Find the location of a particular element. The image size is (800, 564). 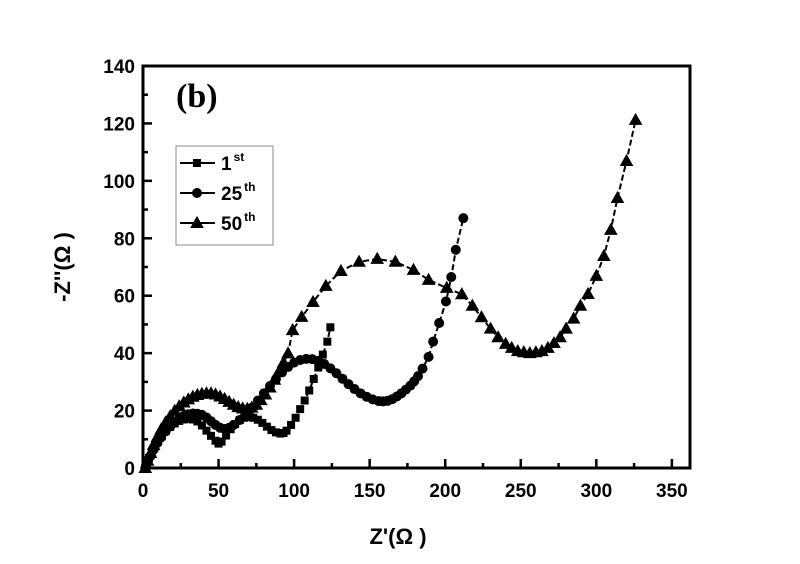

legend-marker-triangle is located at coordinates (197, 221).